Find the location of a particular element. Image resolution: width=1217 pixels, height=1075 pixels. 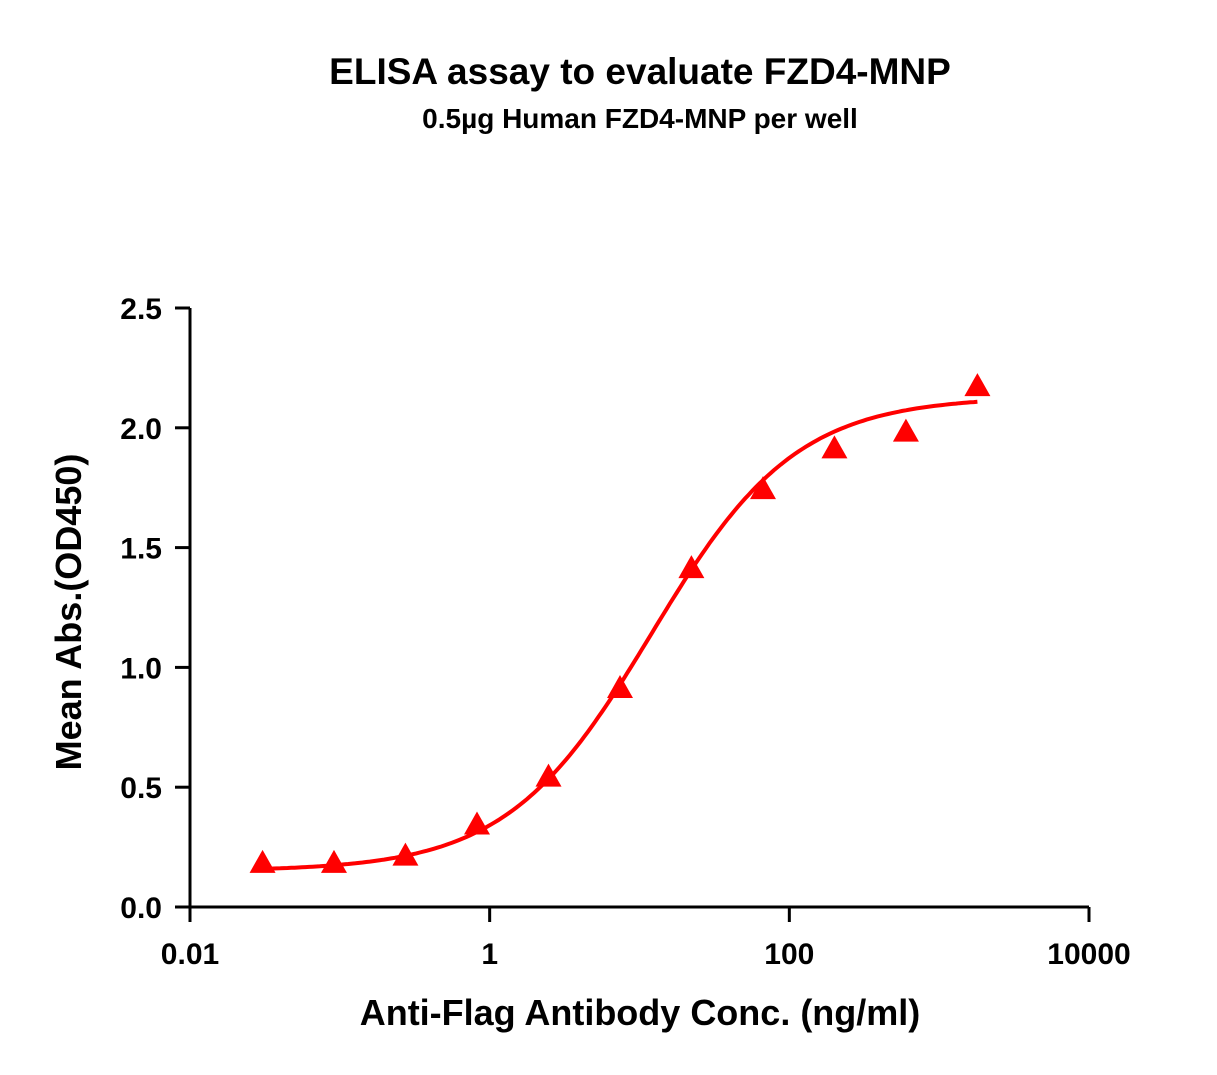

y-tick-label: 0.5 is located at coordinates (141, 788).